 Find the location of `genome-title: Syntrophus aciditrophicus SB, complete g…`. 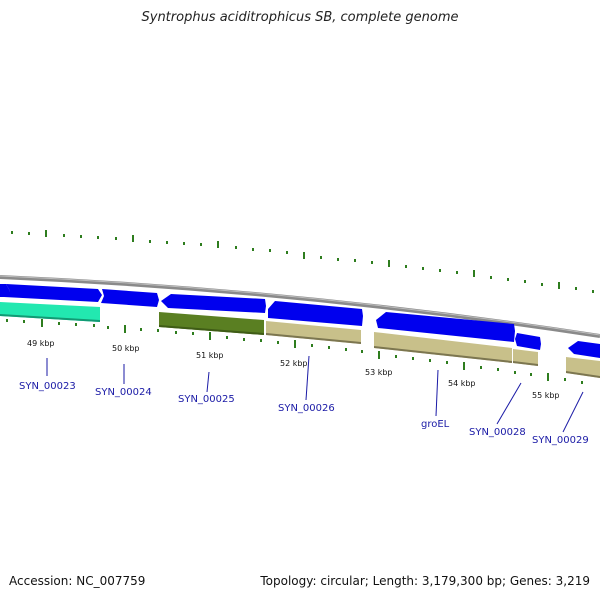

genome-title: Syntrophus aciditrophicus SB, complete g… is located at coordinates (300, 17).